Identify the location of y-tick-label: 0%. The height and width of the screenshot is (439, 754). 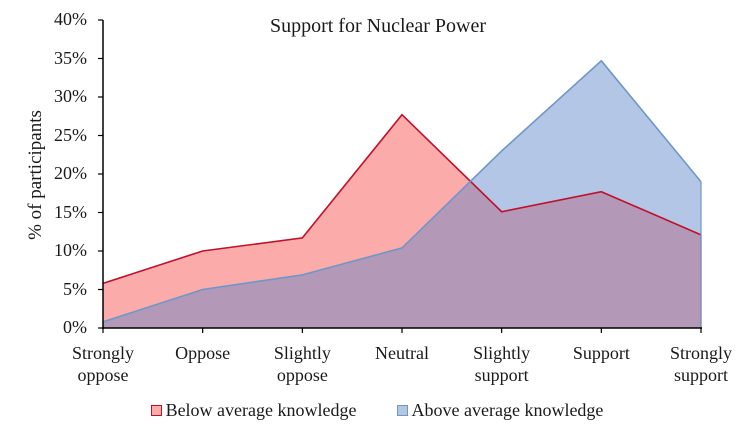
(75, 327).